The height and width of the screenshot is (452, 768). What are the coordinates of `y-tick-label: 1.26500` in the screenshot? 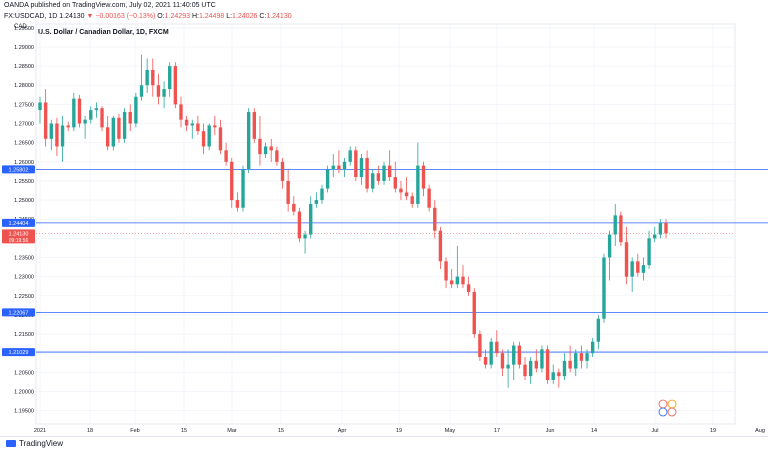 It's located at (24, 144).